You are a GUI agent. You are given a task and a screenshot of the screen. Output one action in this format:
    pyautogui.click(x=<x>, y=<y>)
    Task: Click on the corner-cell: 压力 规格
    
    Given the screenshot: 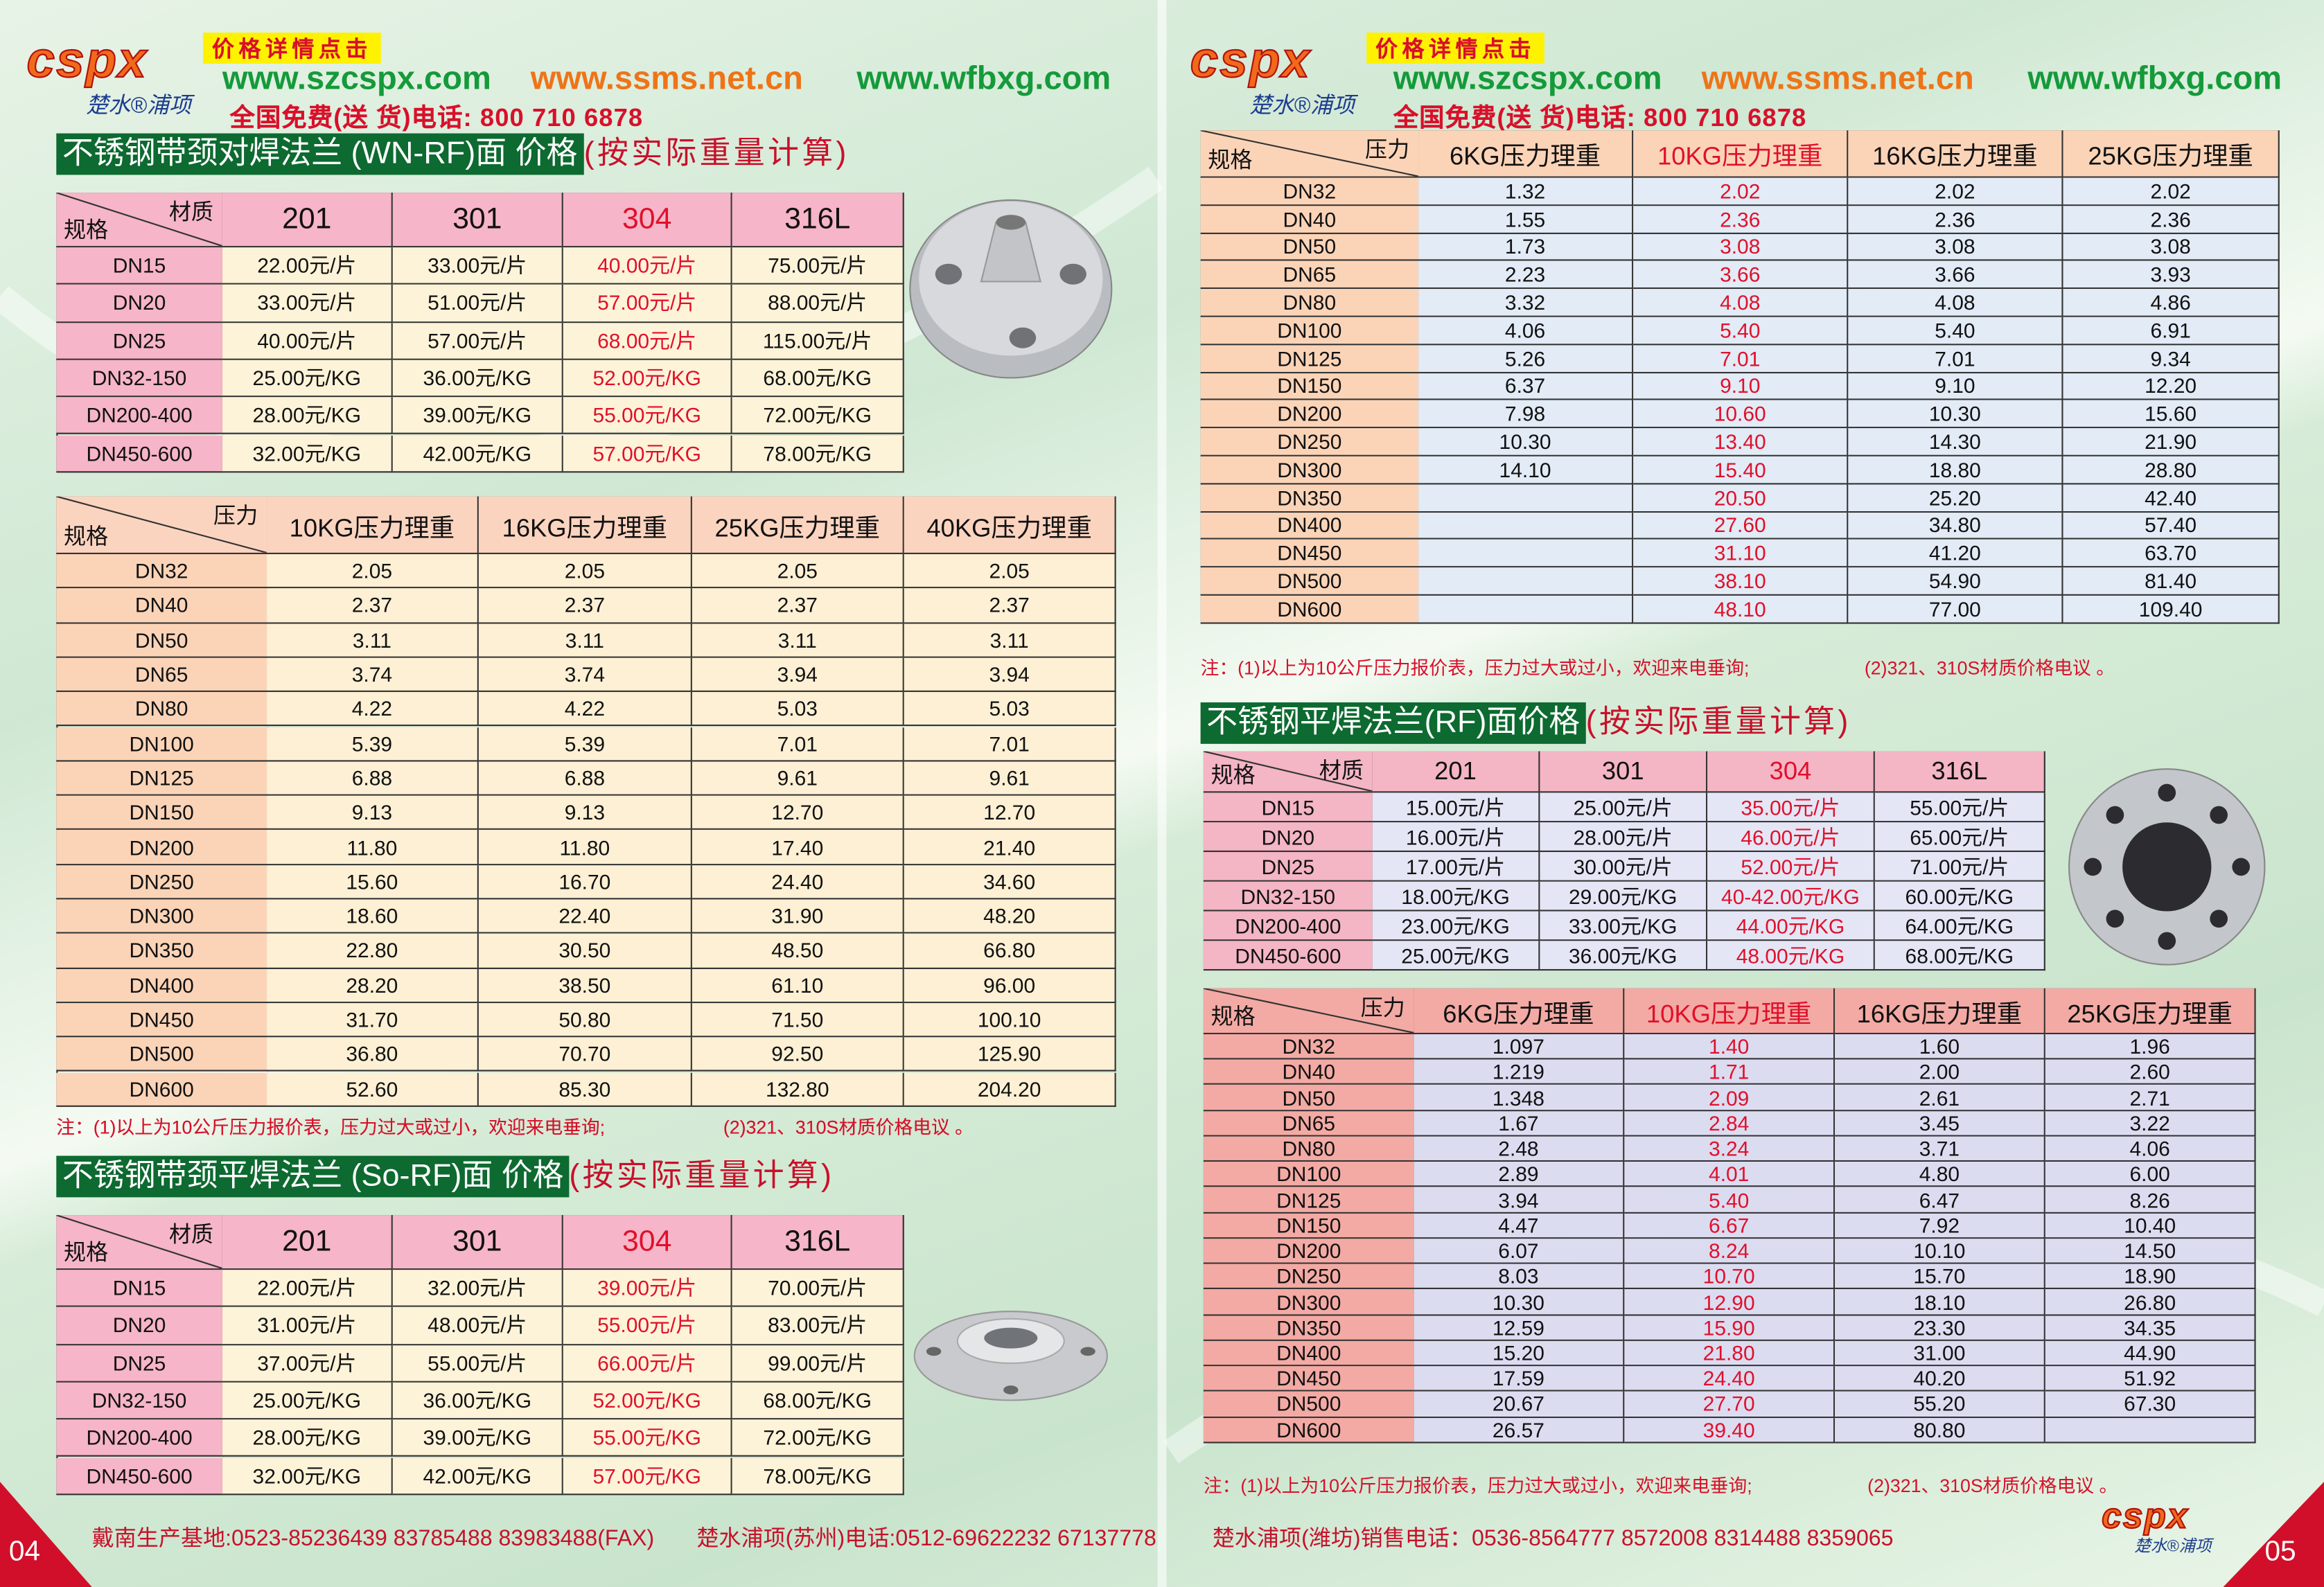 What is the action you would take?
    pyautogui.click(x=1310, y=154)
    